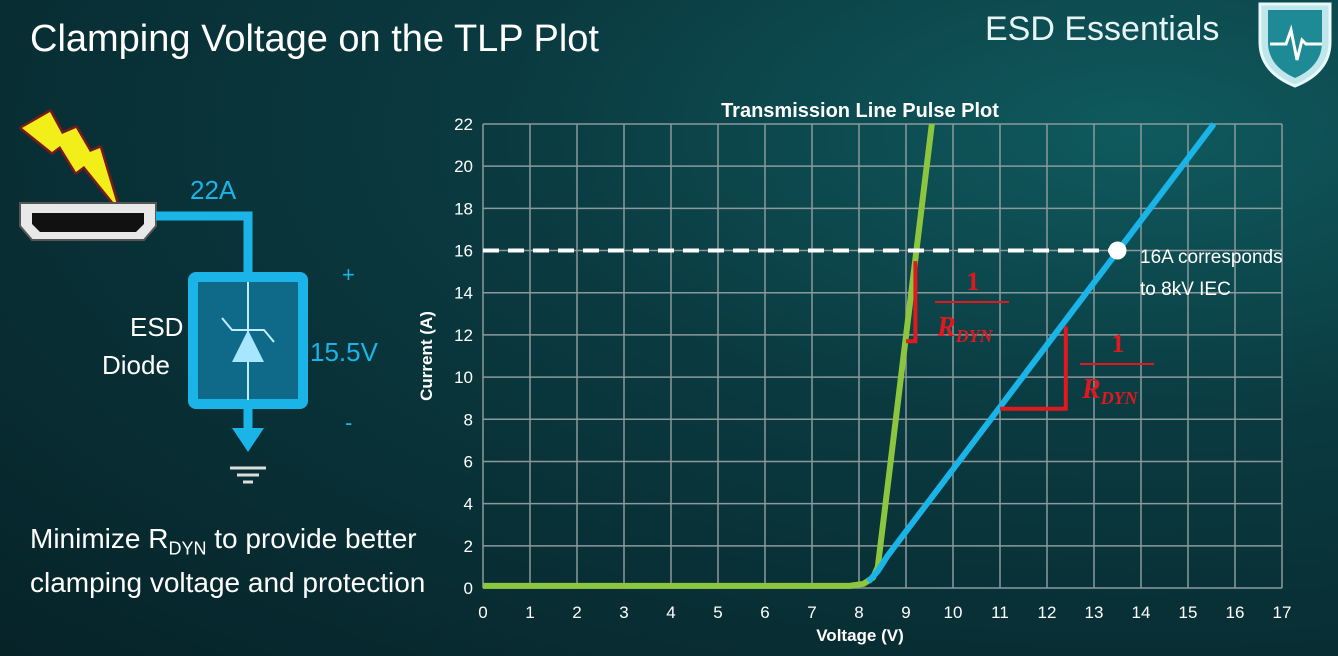  I want to click on x-tick-label: 15, so click(1188, 612).